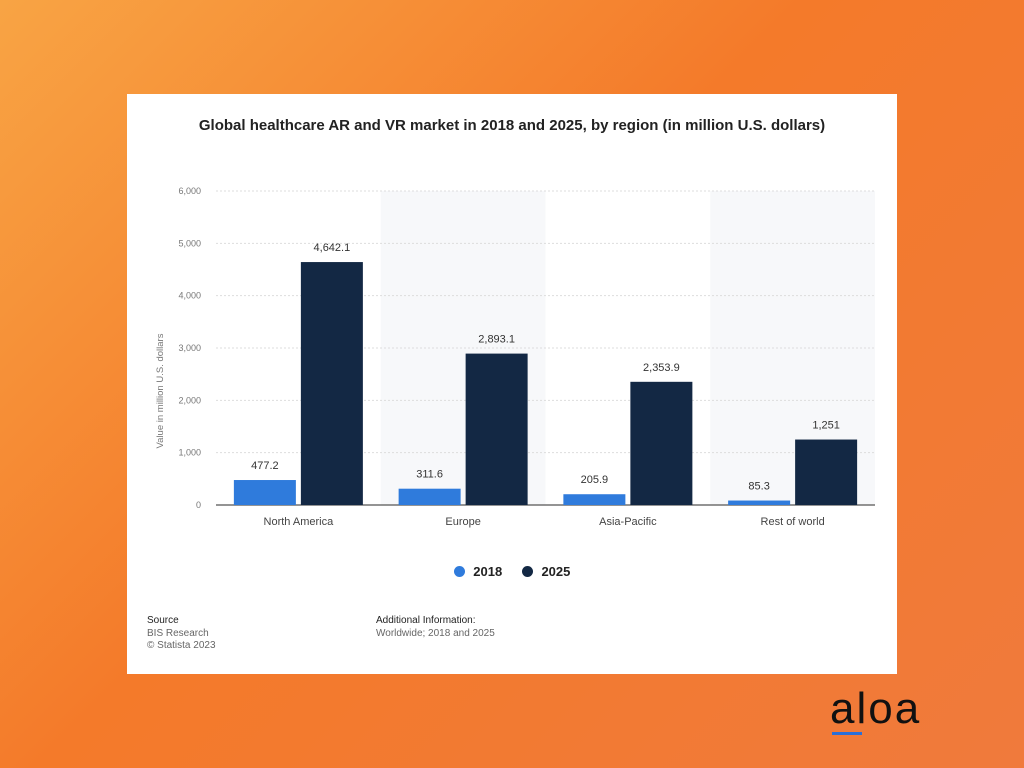  Describe the element at coordinates (160, 390) in the screenshot. I see `y-axis-title: Value in million U.S. dollars` at that location.